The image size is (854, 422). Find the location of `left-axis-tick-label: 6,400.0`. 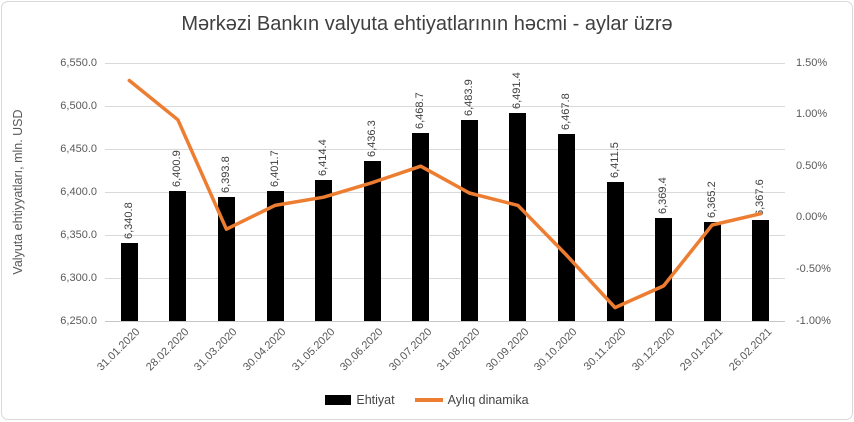

left-axis-tick-label: 6,400.0 is located at coordinates (78, 191).